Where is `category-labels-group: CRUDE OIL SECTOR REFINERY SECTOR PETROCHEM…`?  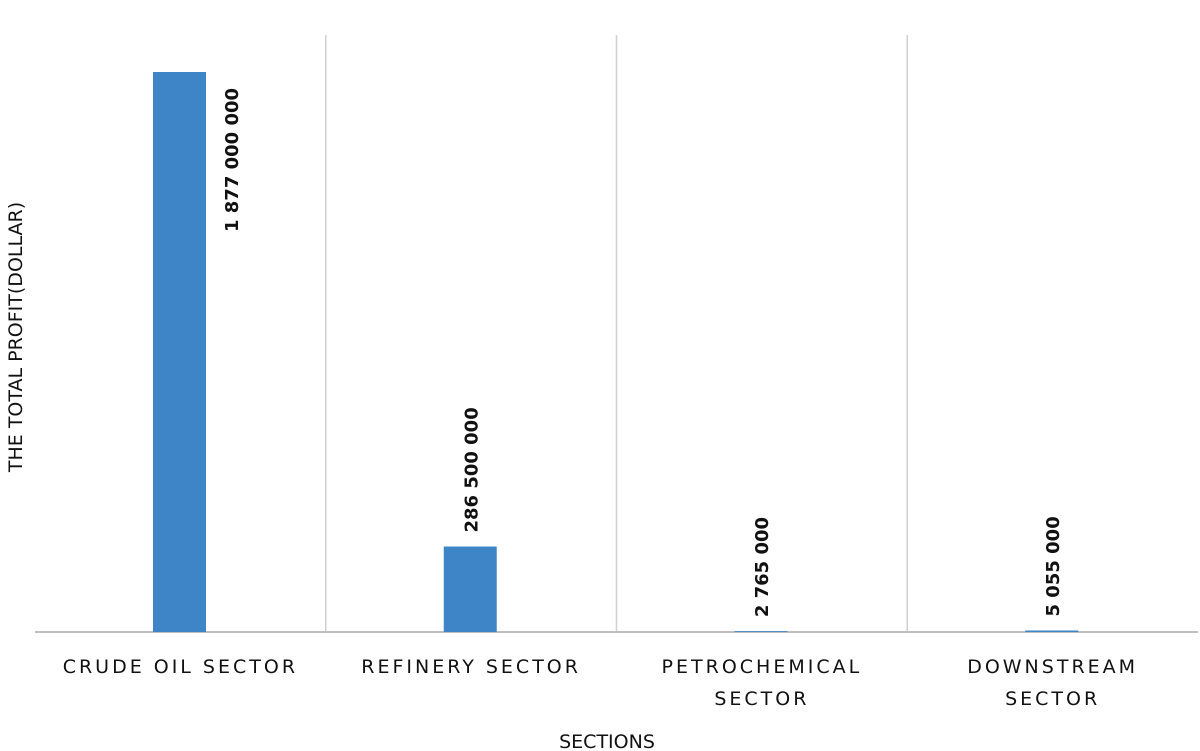
category-labels-group: CRUDE OIL SECTOR REFINERY SECTOR PETROCHEM… is located at coordinates (600, 683).